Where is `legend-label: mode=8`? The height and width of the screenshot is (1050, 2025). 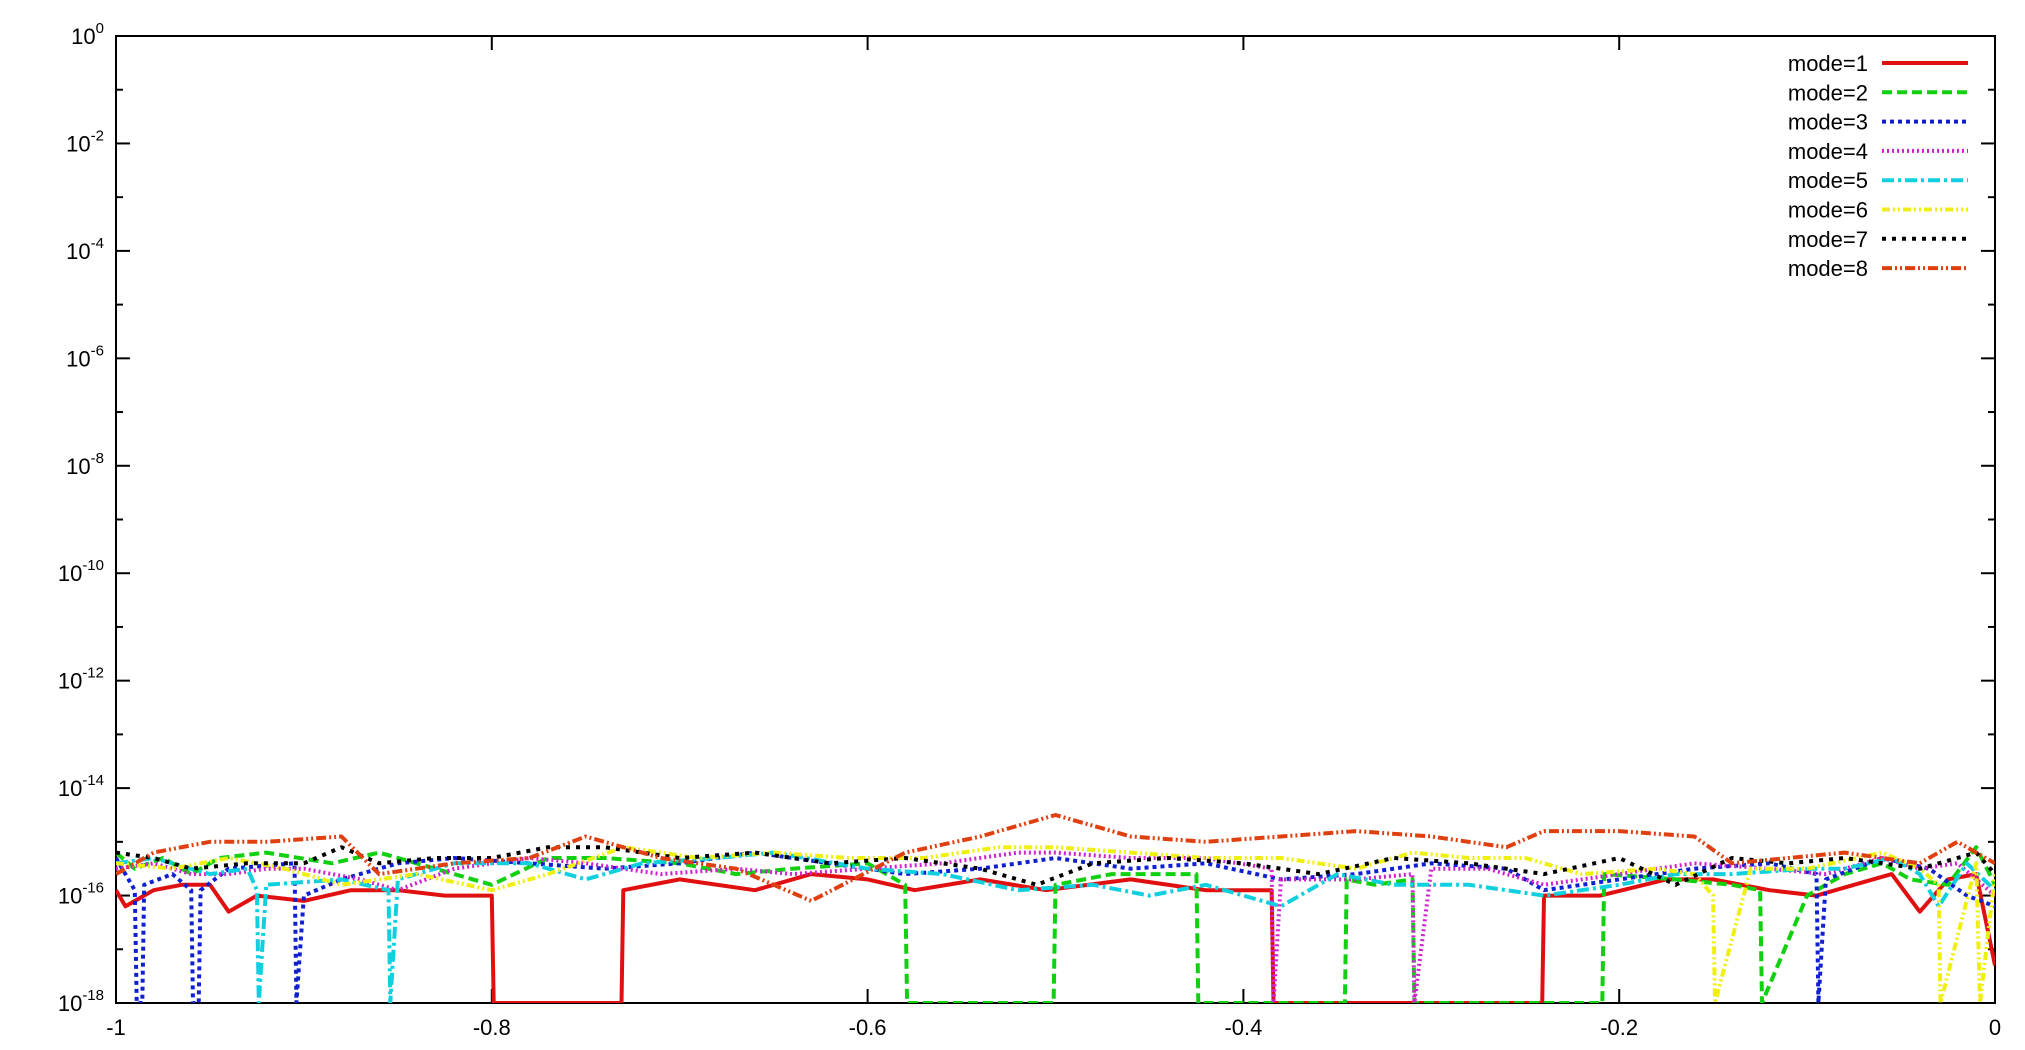 legend-label: mode=8 is located at coordinates (1828, 268).